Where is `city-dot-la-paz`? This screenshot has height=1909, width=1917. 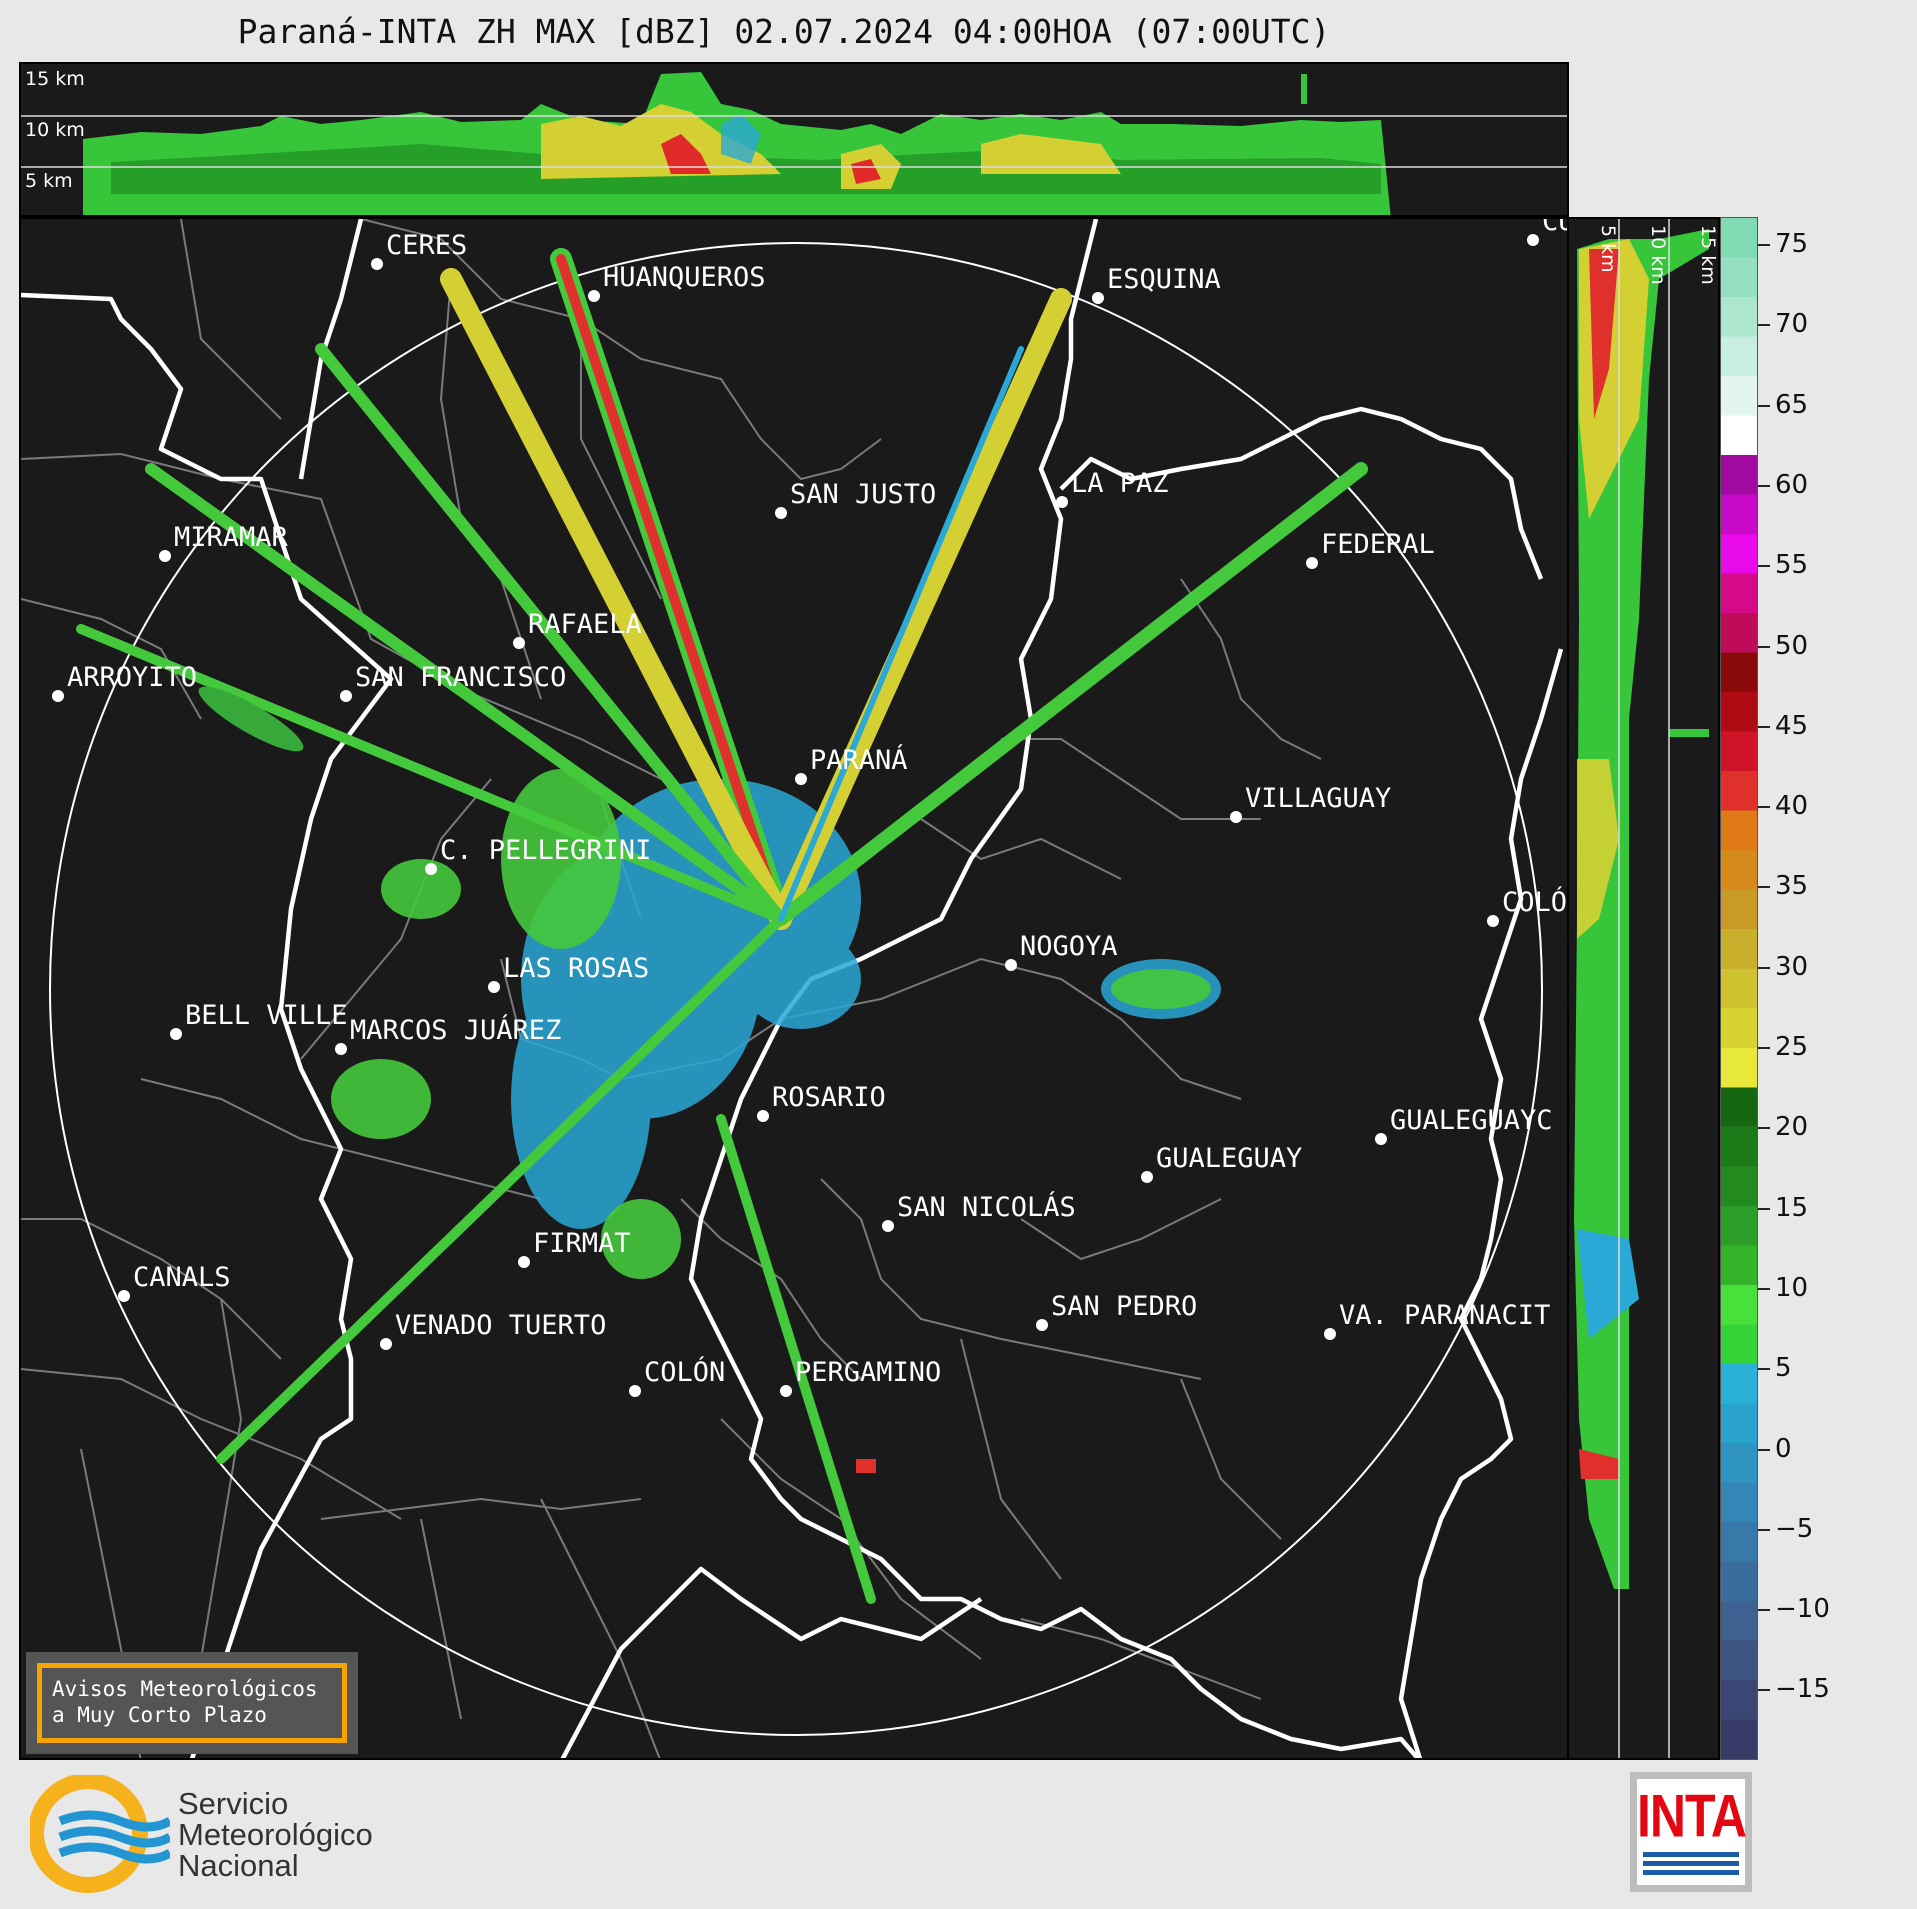
city-dot-la-paz is located at coordinates (1062, 502).